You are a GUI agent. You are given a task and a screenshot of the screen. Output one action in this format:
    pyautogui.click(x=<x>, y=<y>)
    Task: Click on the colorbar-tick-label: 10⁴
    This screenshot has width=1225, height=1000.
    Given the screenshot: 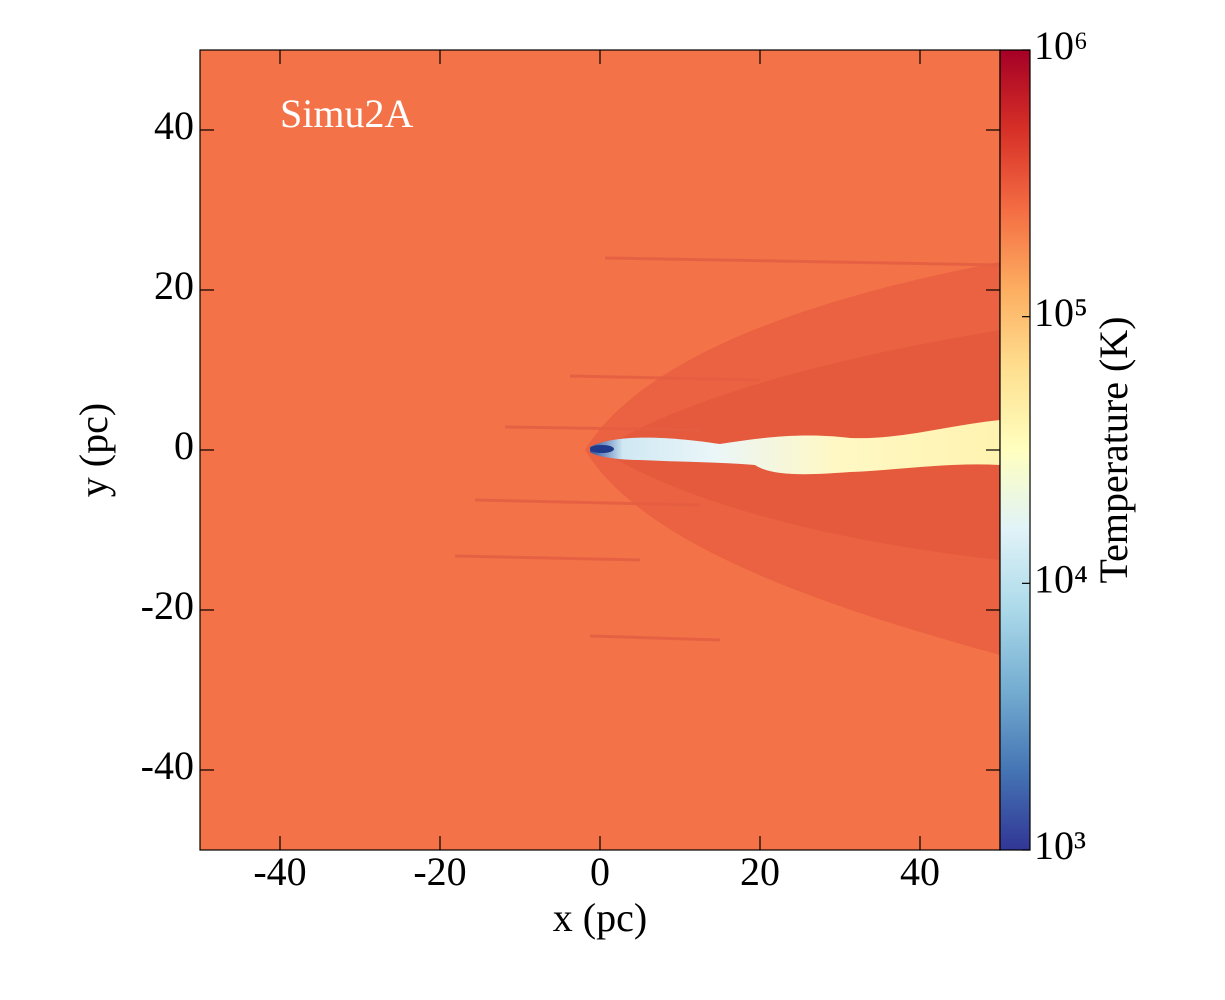 What is the action you would take?
    pyautogui.click(x=1061, y=579)
    